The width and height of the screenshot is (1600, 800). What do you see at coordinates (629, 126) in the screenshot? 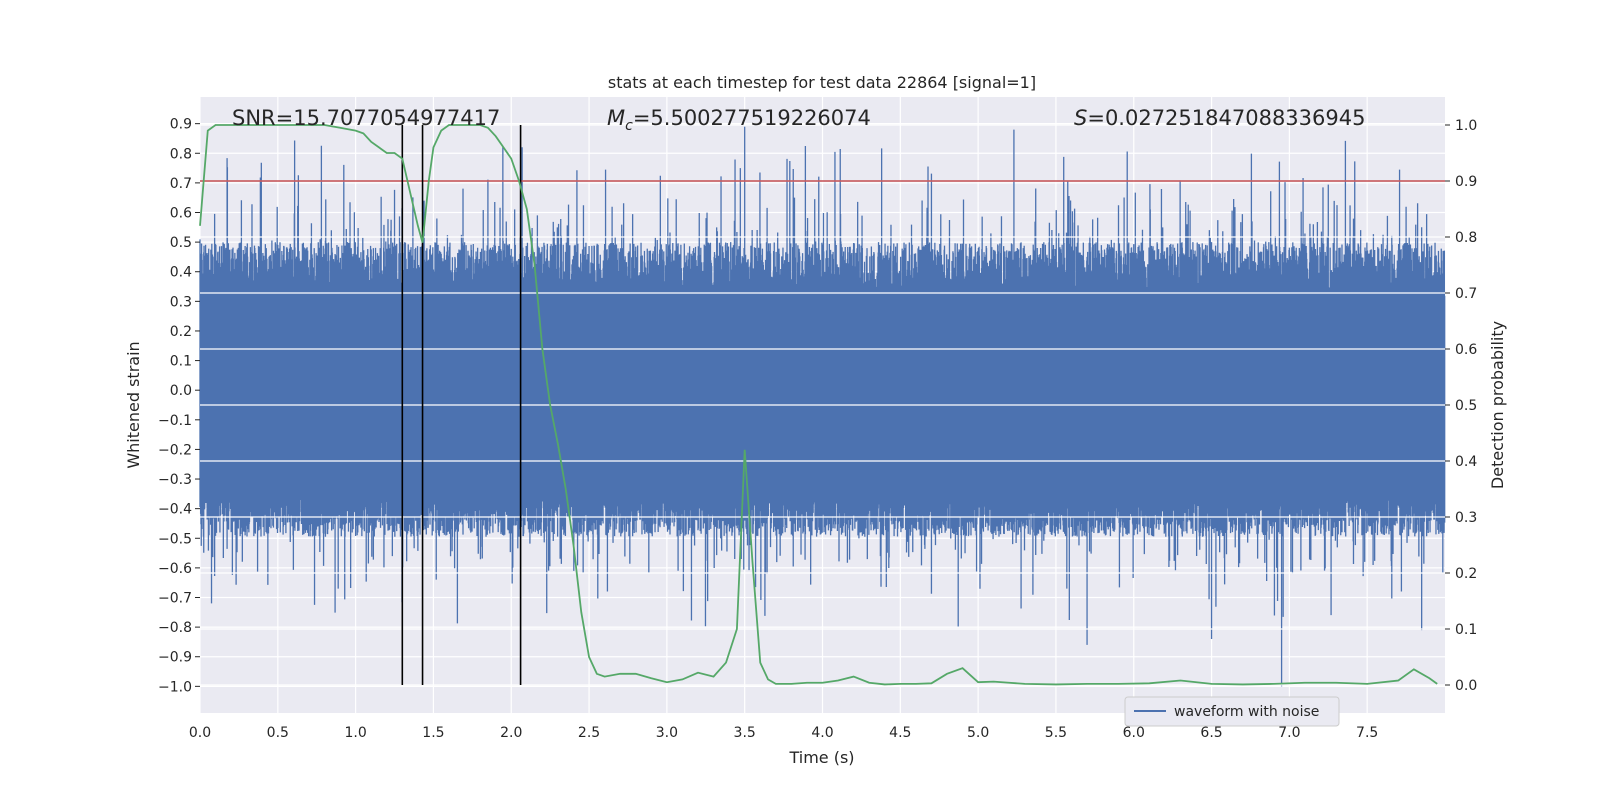
I see `chirp-mass-subscript: c` at bounding box center [629, 126].